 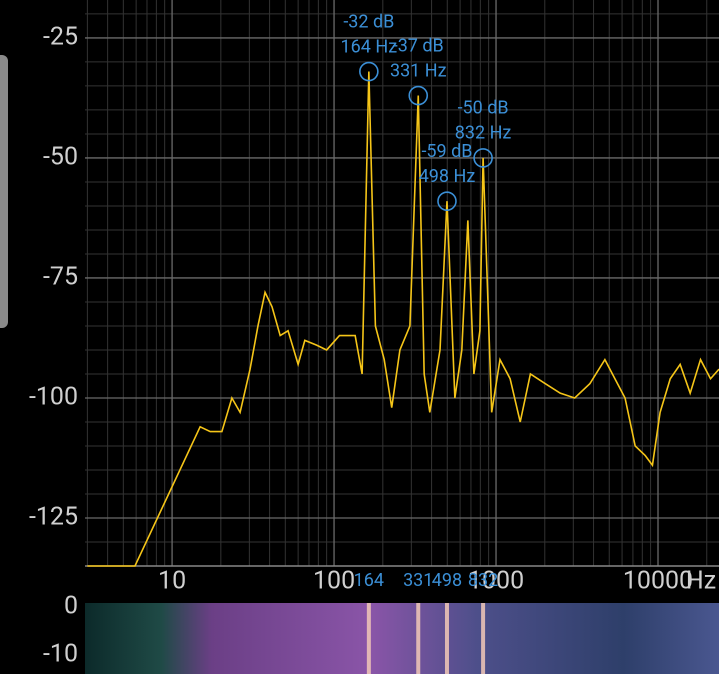 What do you see at coordinates (418, 45) in the screenshot?
I see `peak-label: -37 dB` at bounding box center [418, 45].